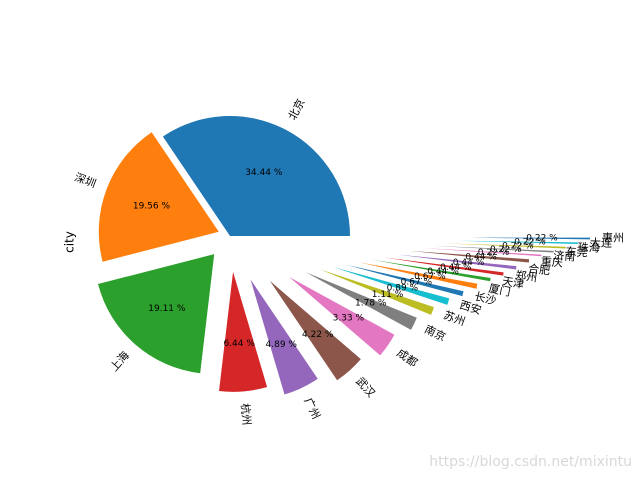 Image resolution: width=640 pixels, height=480 pixels. Describe the element at coordinates (311, 408) in the screenshot. I see `wedge-label: 广州` at that location.